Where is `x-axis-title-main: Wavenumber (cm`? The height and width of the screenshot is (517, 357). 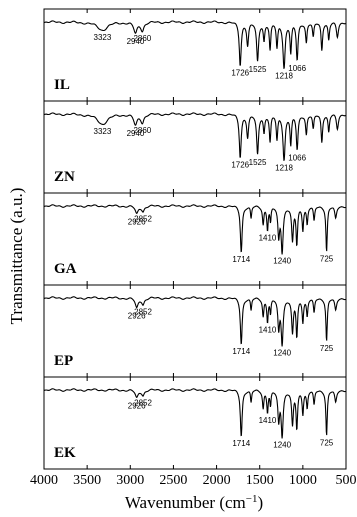 x-axis-title-main: Wavenumber (cm is located at coordinates (185, 502).